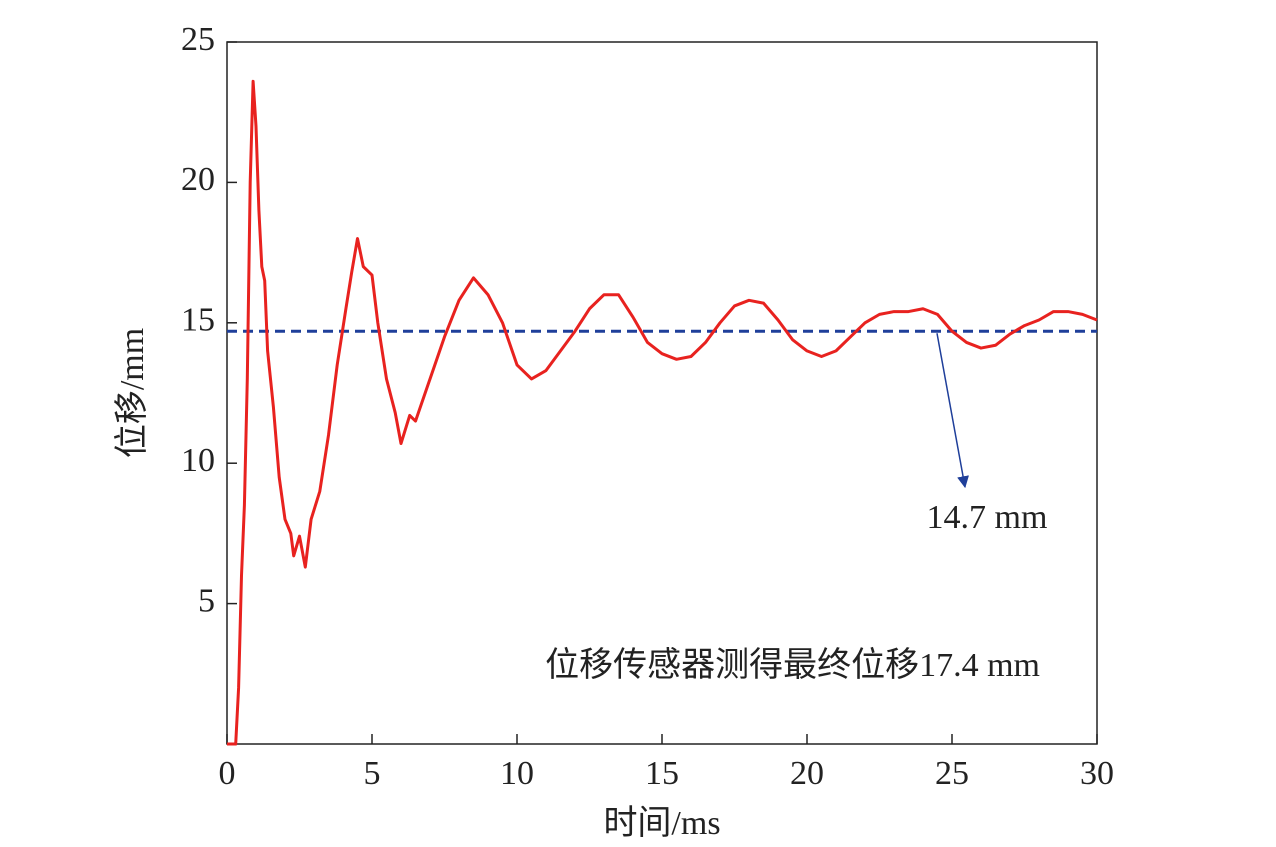  What do you see at coordinates (517, 773) in the screenshot?
I see `x-tick-label: 10` at bounding box center [517, 773].